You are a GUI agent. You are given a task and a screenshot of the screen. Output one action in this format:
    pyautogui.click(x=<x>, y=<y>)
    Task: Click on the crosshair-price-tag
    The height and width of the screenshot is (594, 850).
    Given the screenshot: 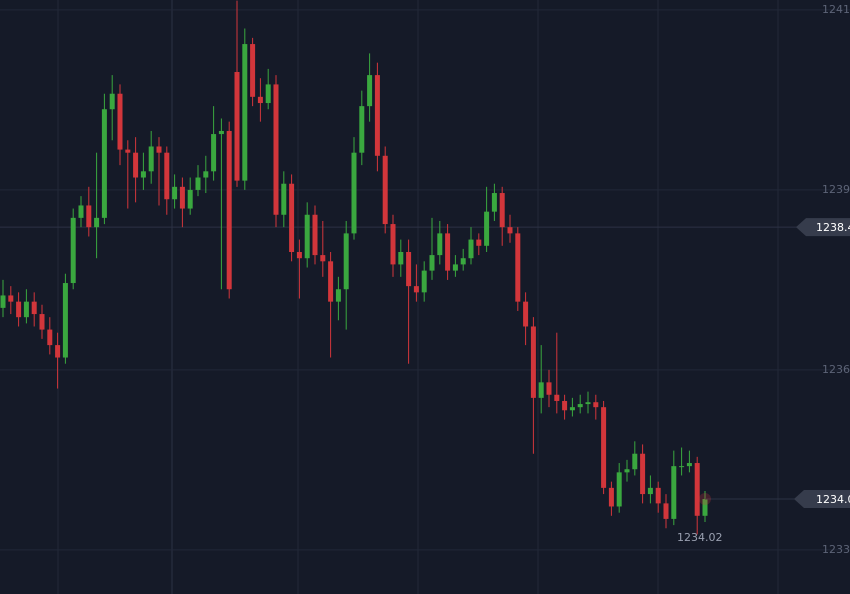 What is the action you would take?
    pyautogui.click(x=823, y=227)
    